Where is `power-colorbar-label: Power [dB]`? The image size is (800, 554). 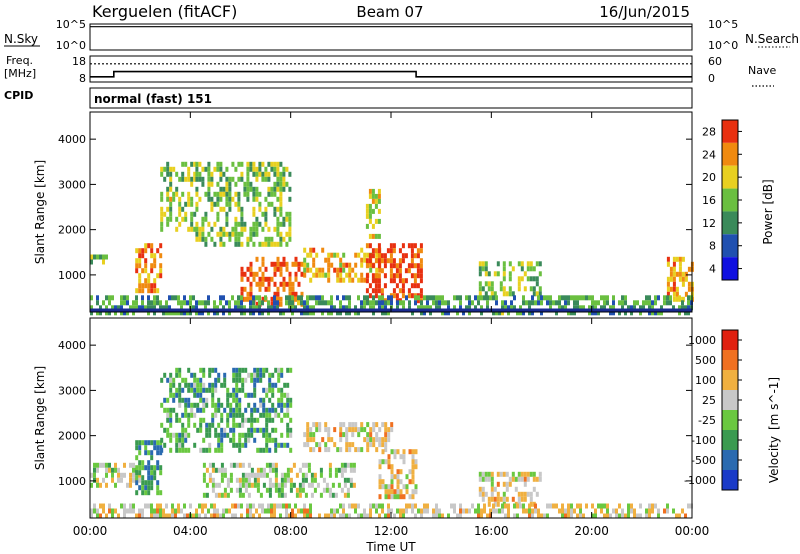 power-colorbar-label: Power [dB] is located at coordinates (768, 211).